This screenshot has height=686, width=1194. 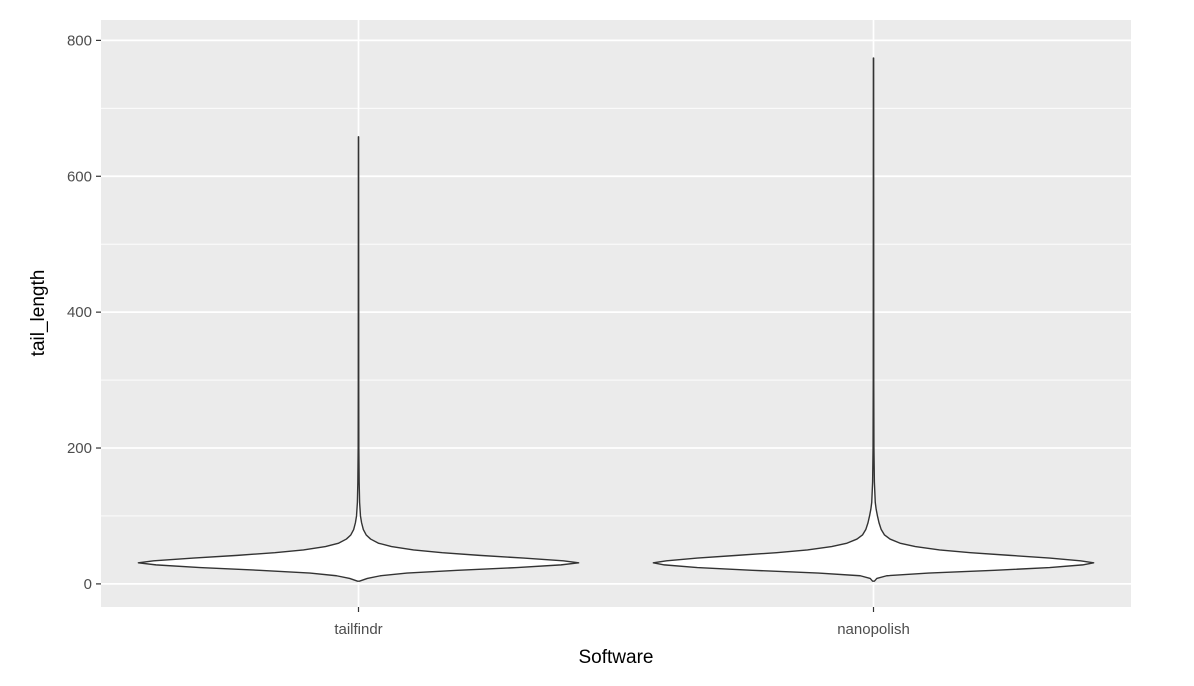 I want to click on y-tick-label: 400, so click(x=79, y=312).